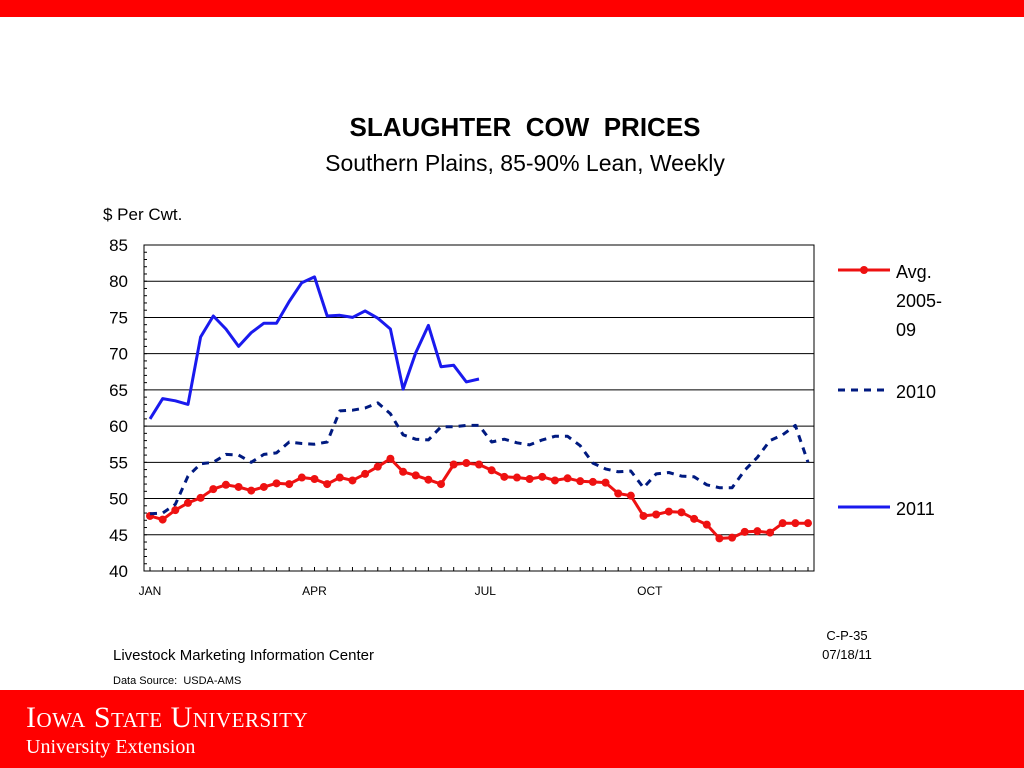 The image size is (1024, 768). Describe the element at coordinates (243, 655) in the screenshot. I see `organization-name: Livestock Marketing Information Center` at that location.